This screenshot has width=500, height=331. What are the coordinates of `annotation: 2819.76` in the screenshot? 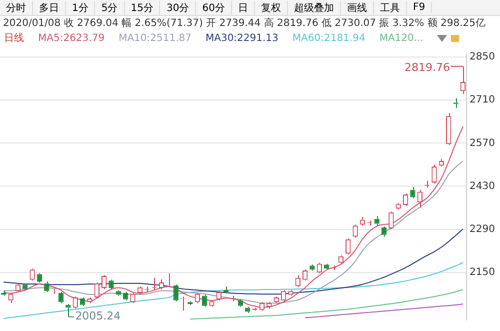 It's located at (427, 67).